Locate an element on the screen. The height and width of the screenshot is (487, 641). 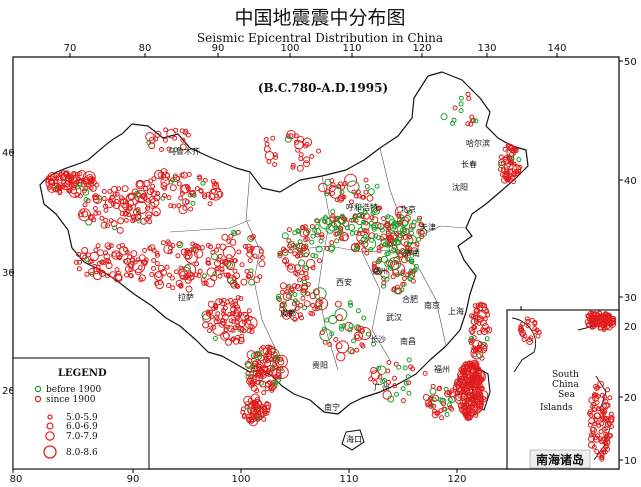
city-label-fuzhou: 福州 is located at coordinates (442, 369).